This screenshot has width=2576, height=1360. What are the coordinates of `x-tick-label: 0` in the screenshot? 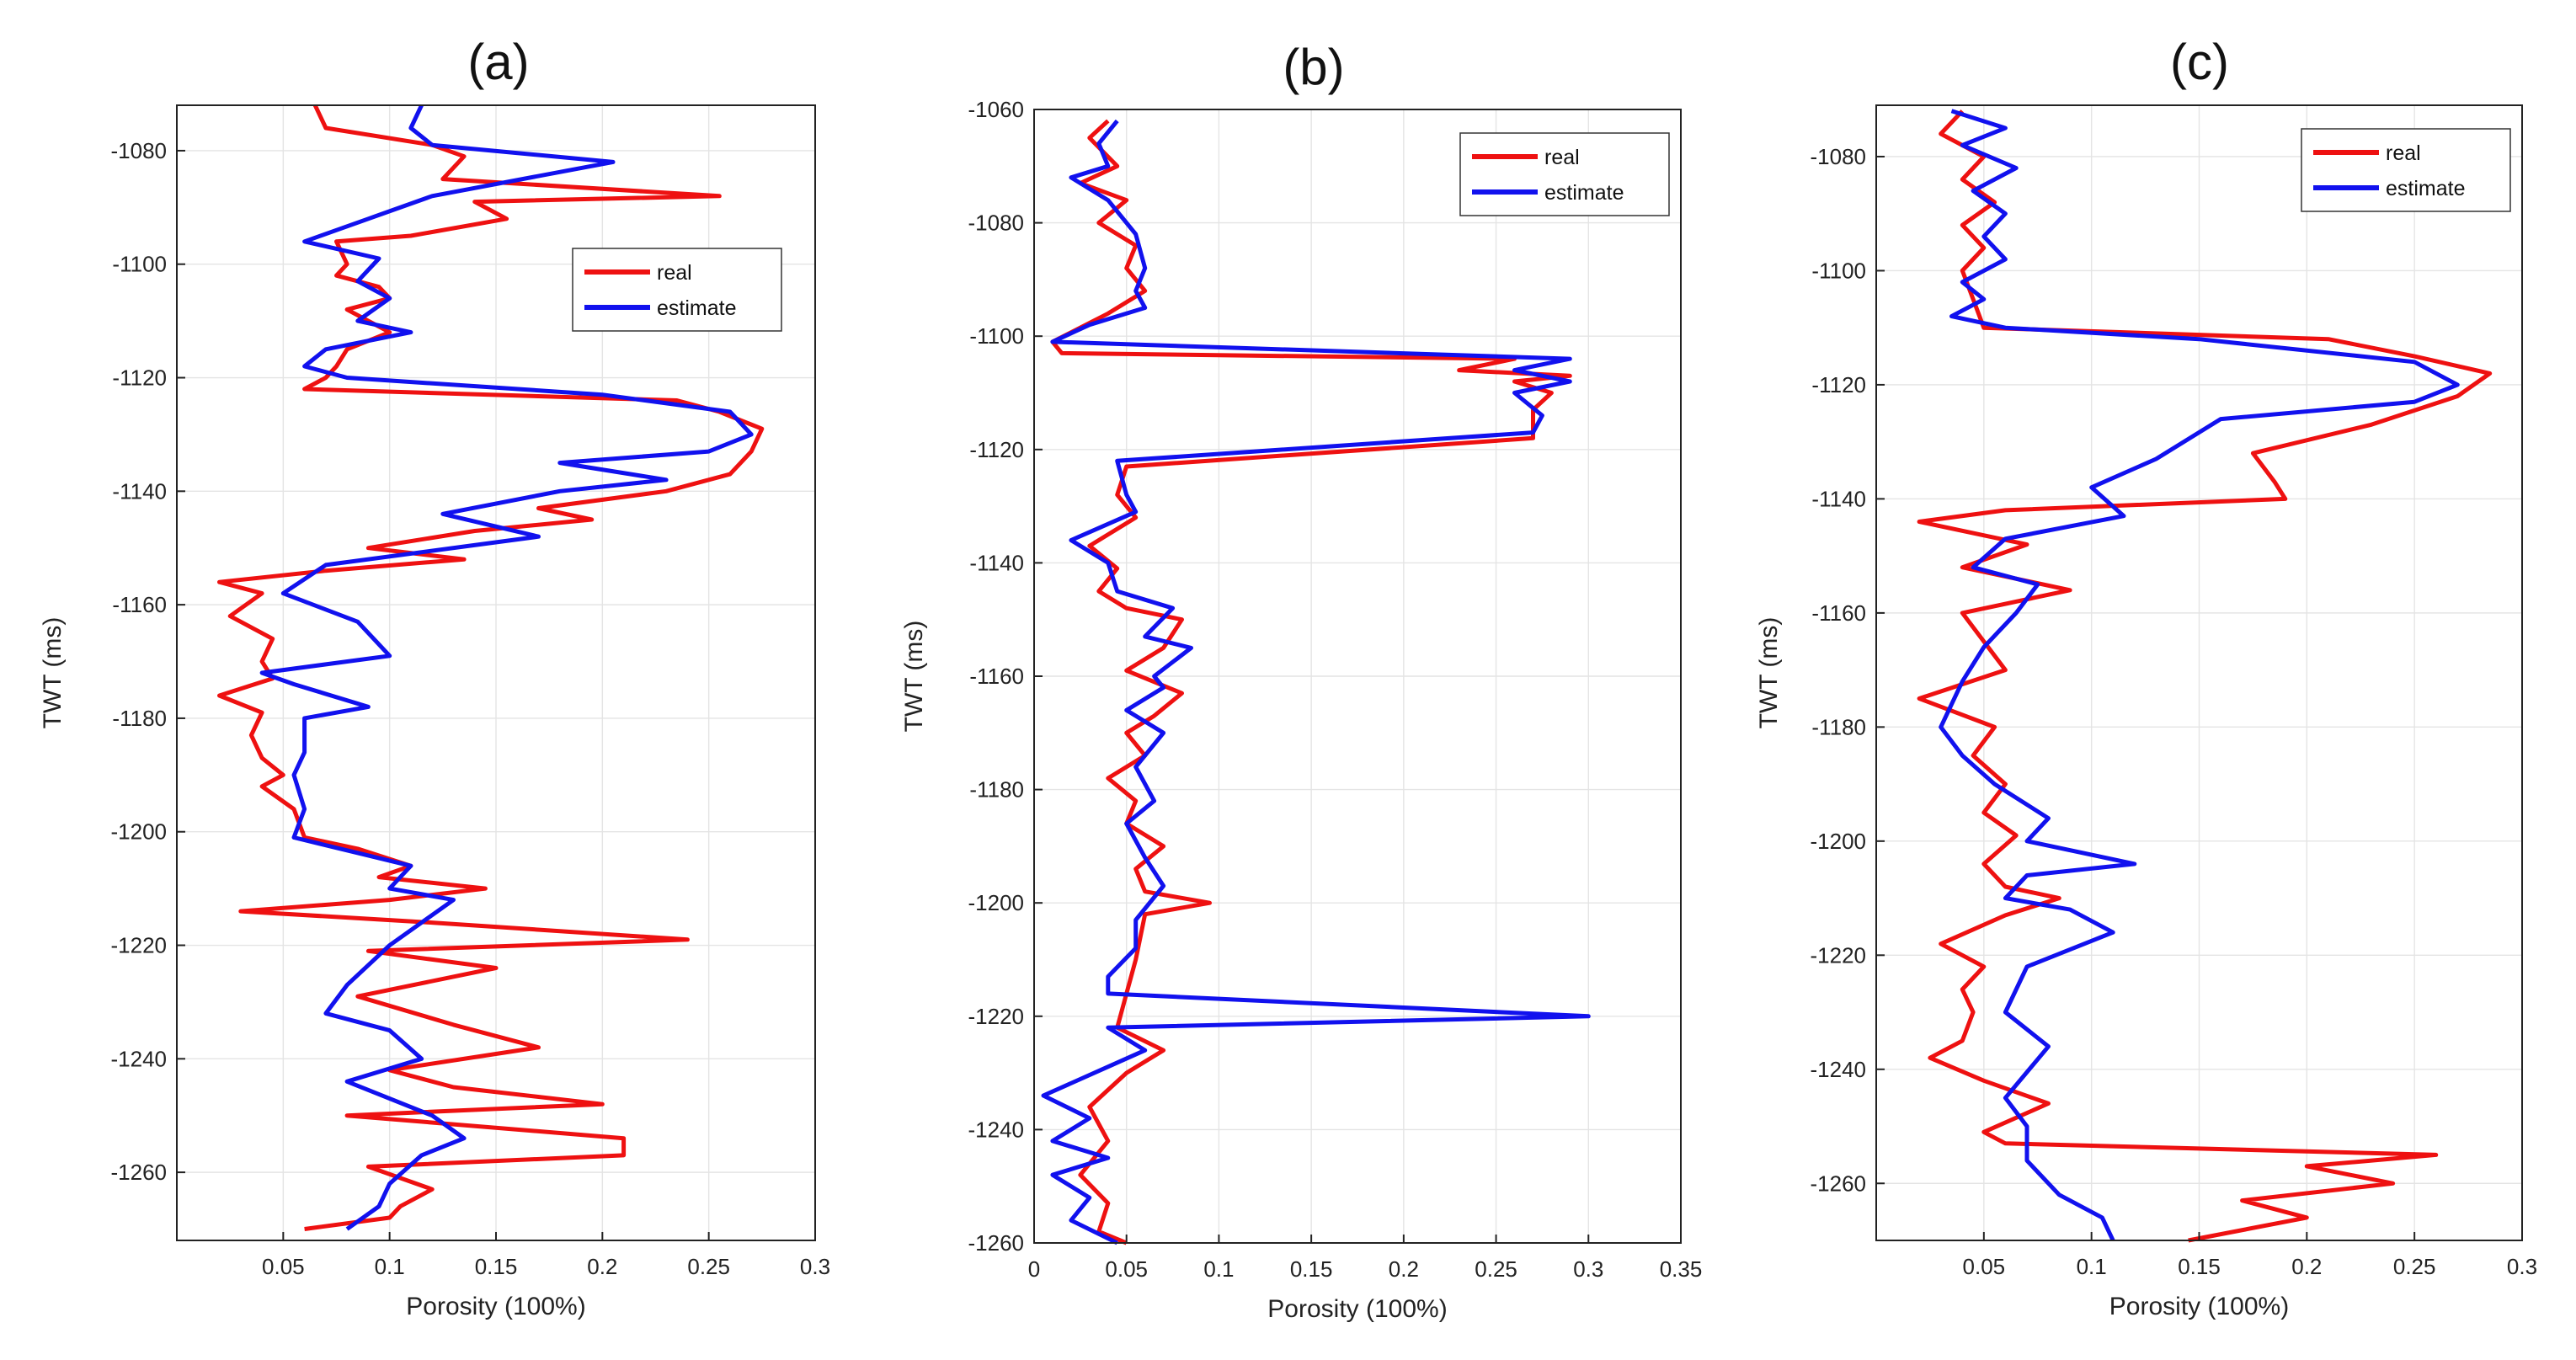 It's located at (1034, 1269).